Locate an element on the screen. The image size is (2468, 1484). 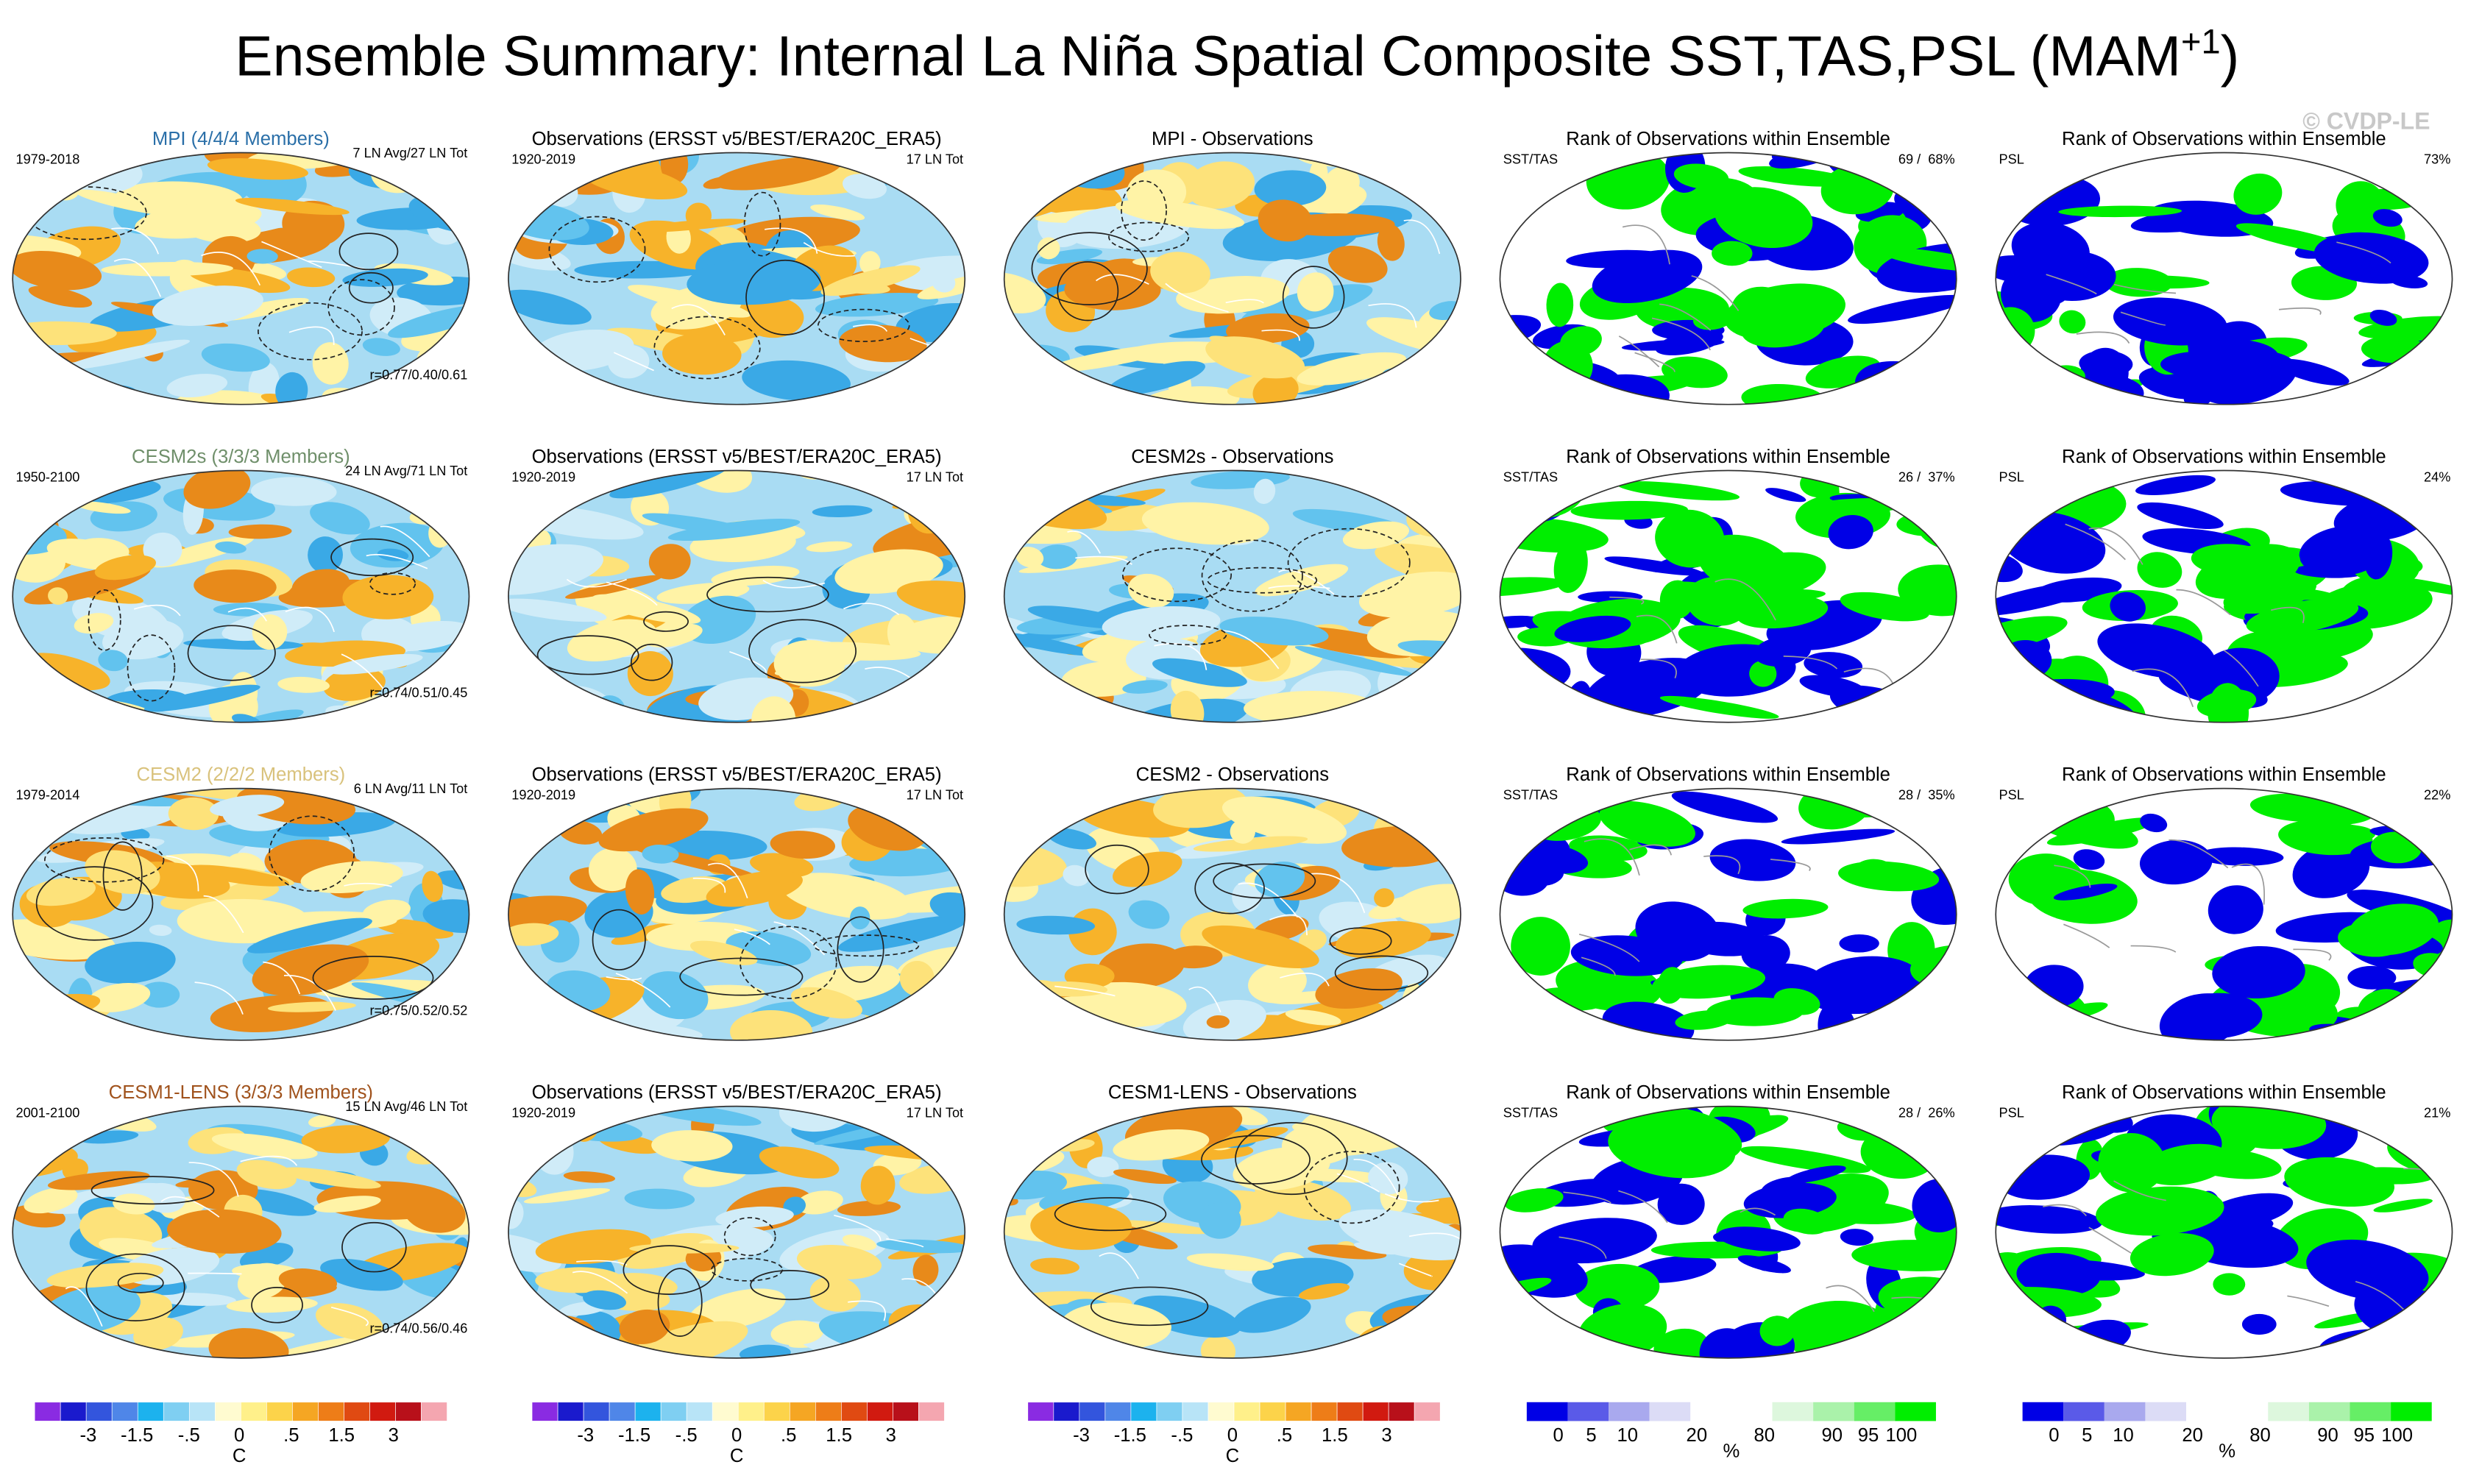
colorbar-label: 80 is located at coordinates (1765, 1435).